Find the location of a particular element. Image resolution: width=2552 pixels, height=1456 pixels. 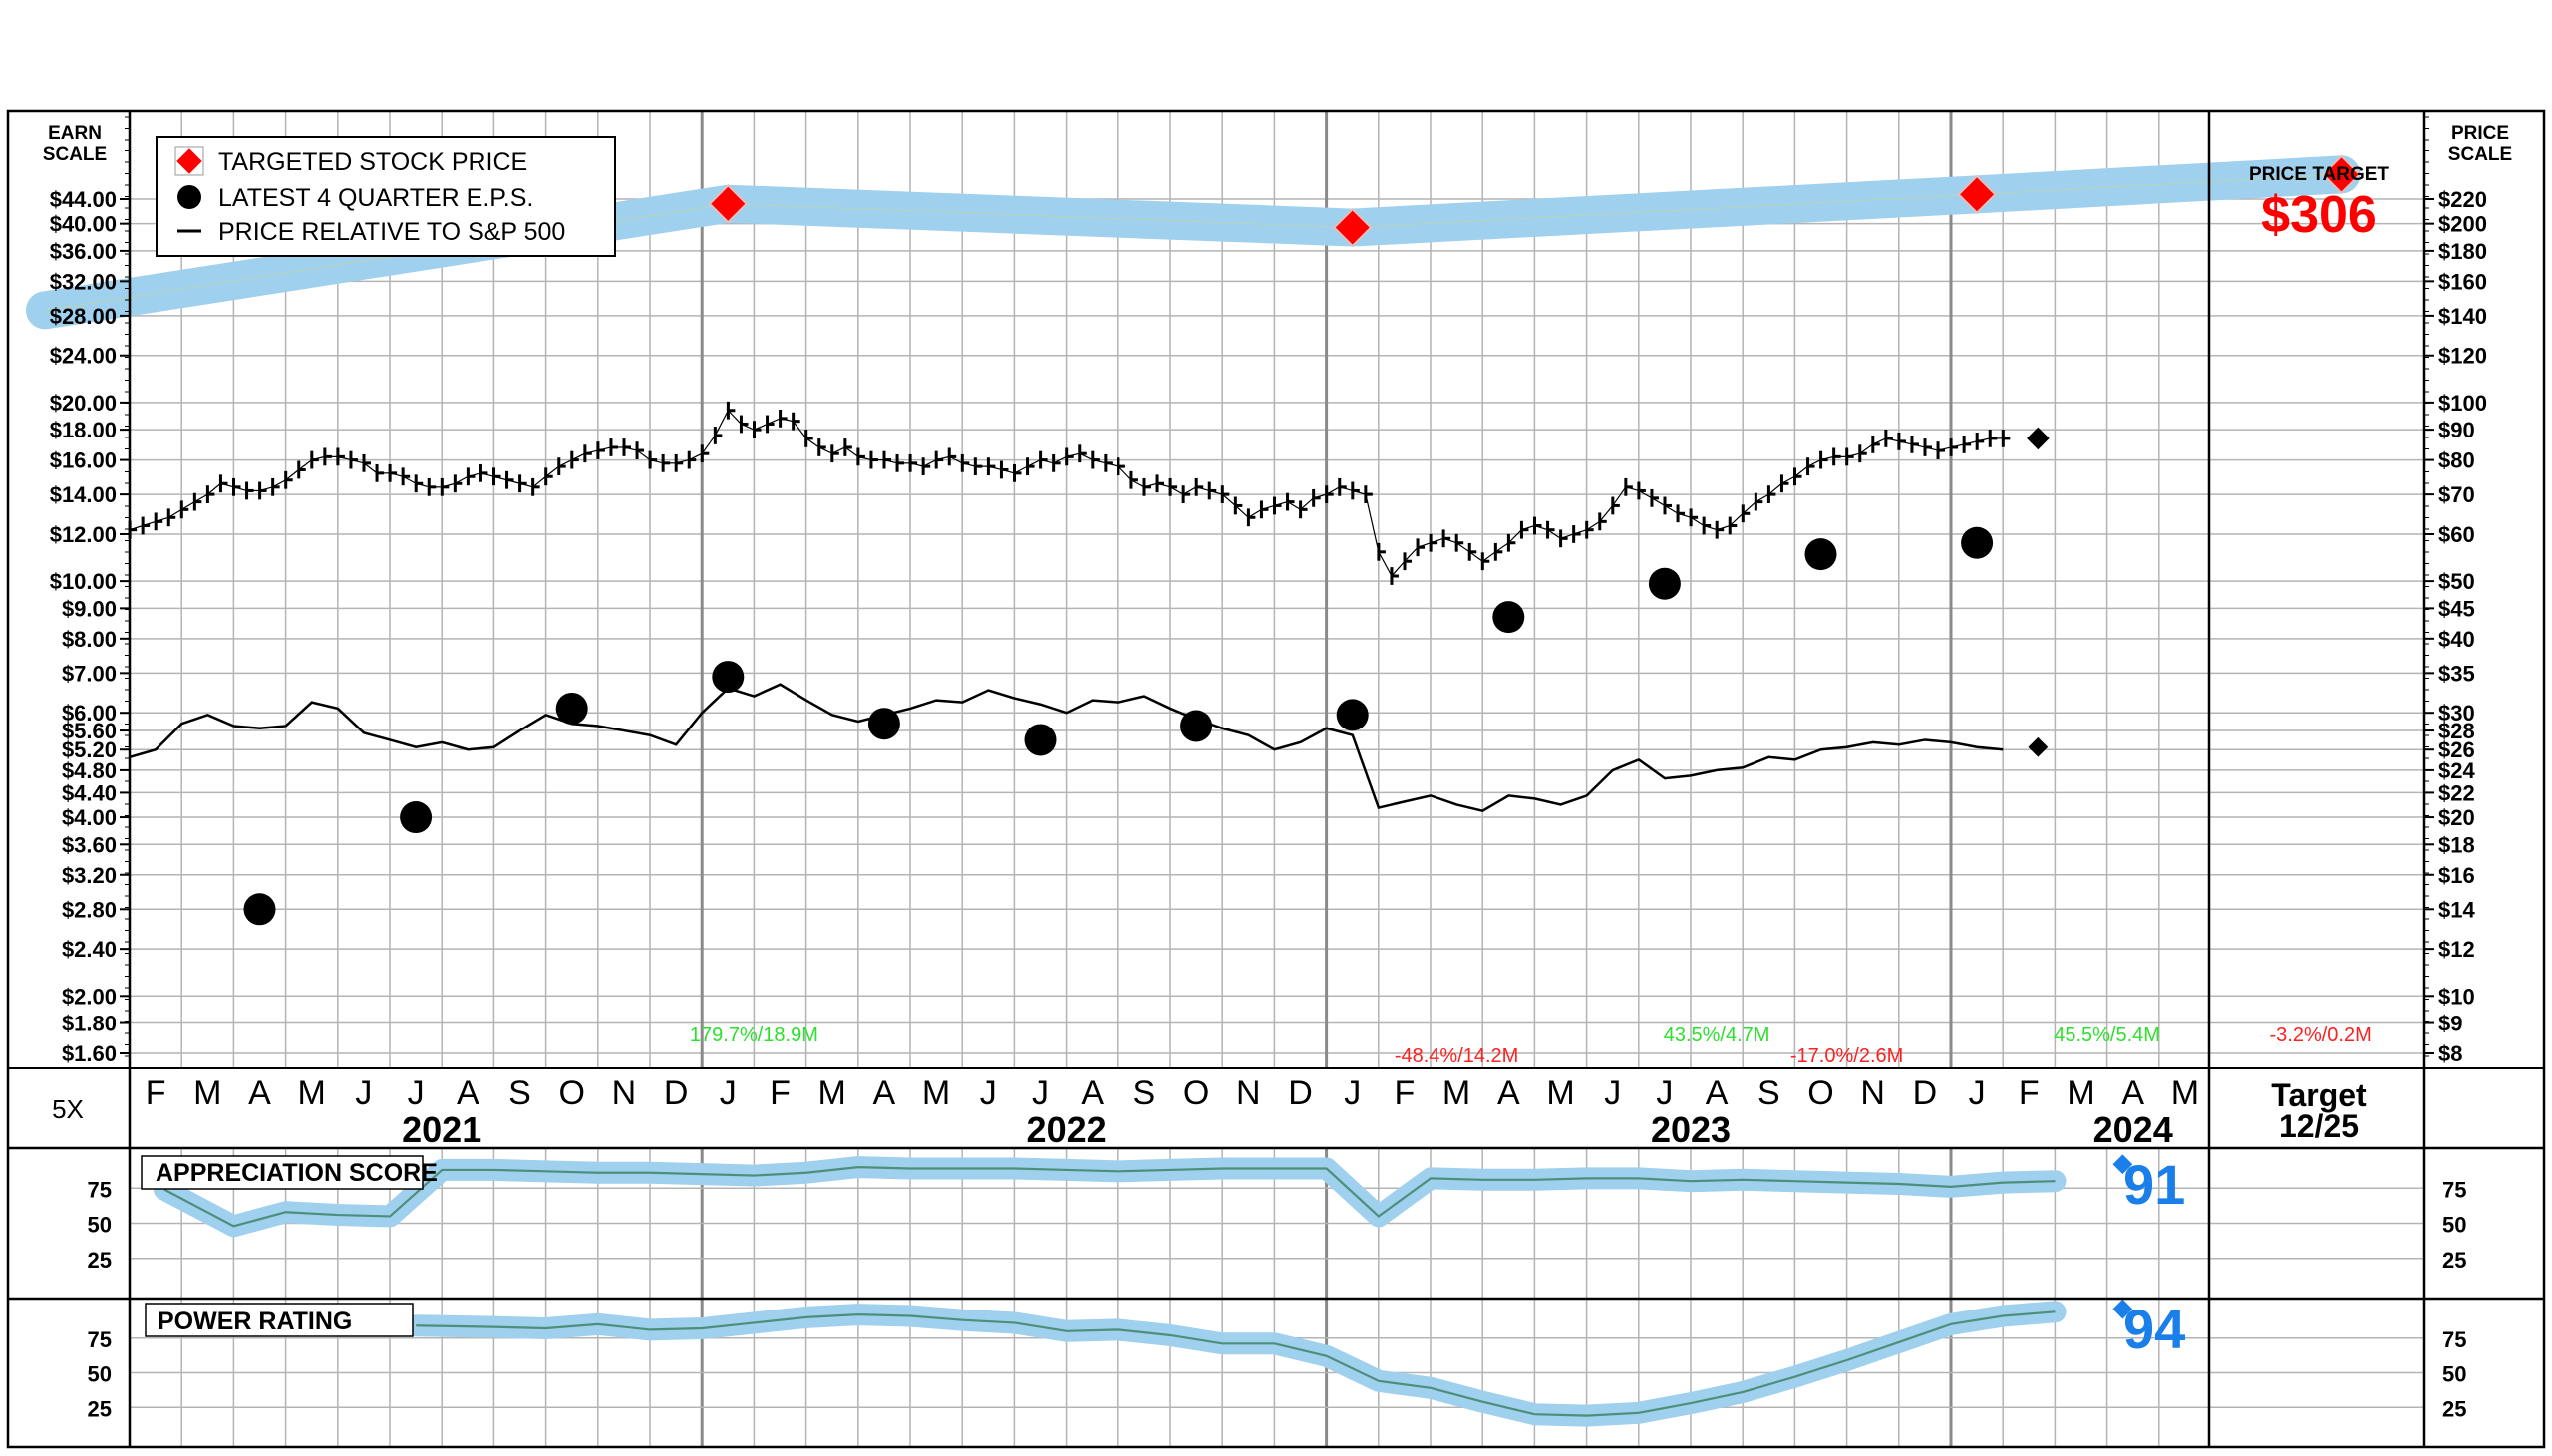

right-tick-label: $160 is located at coordinates (2462, 281).